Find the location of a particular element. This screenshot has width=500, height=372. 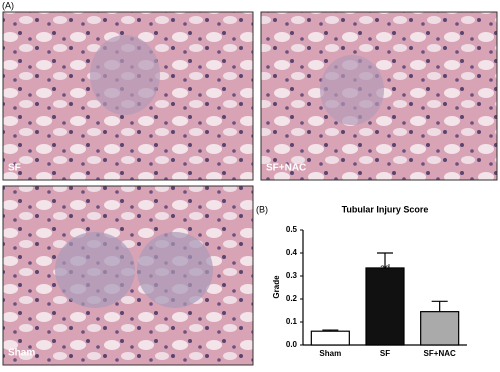

x-tick-label: Sham is located at coordinates (330, 353).